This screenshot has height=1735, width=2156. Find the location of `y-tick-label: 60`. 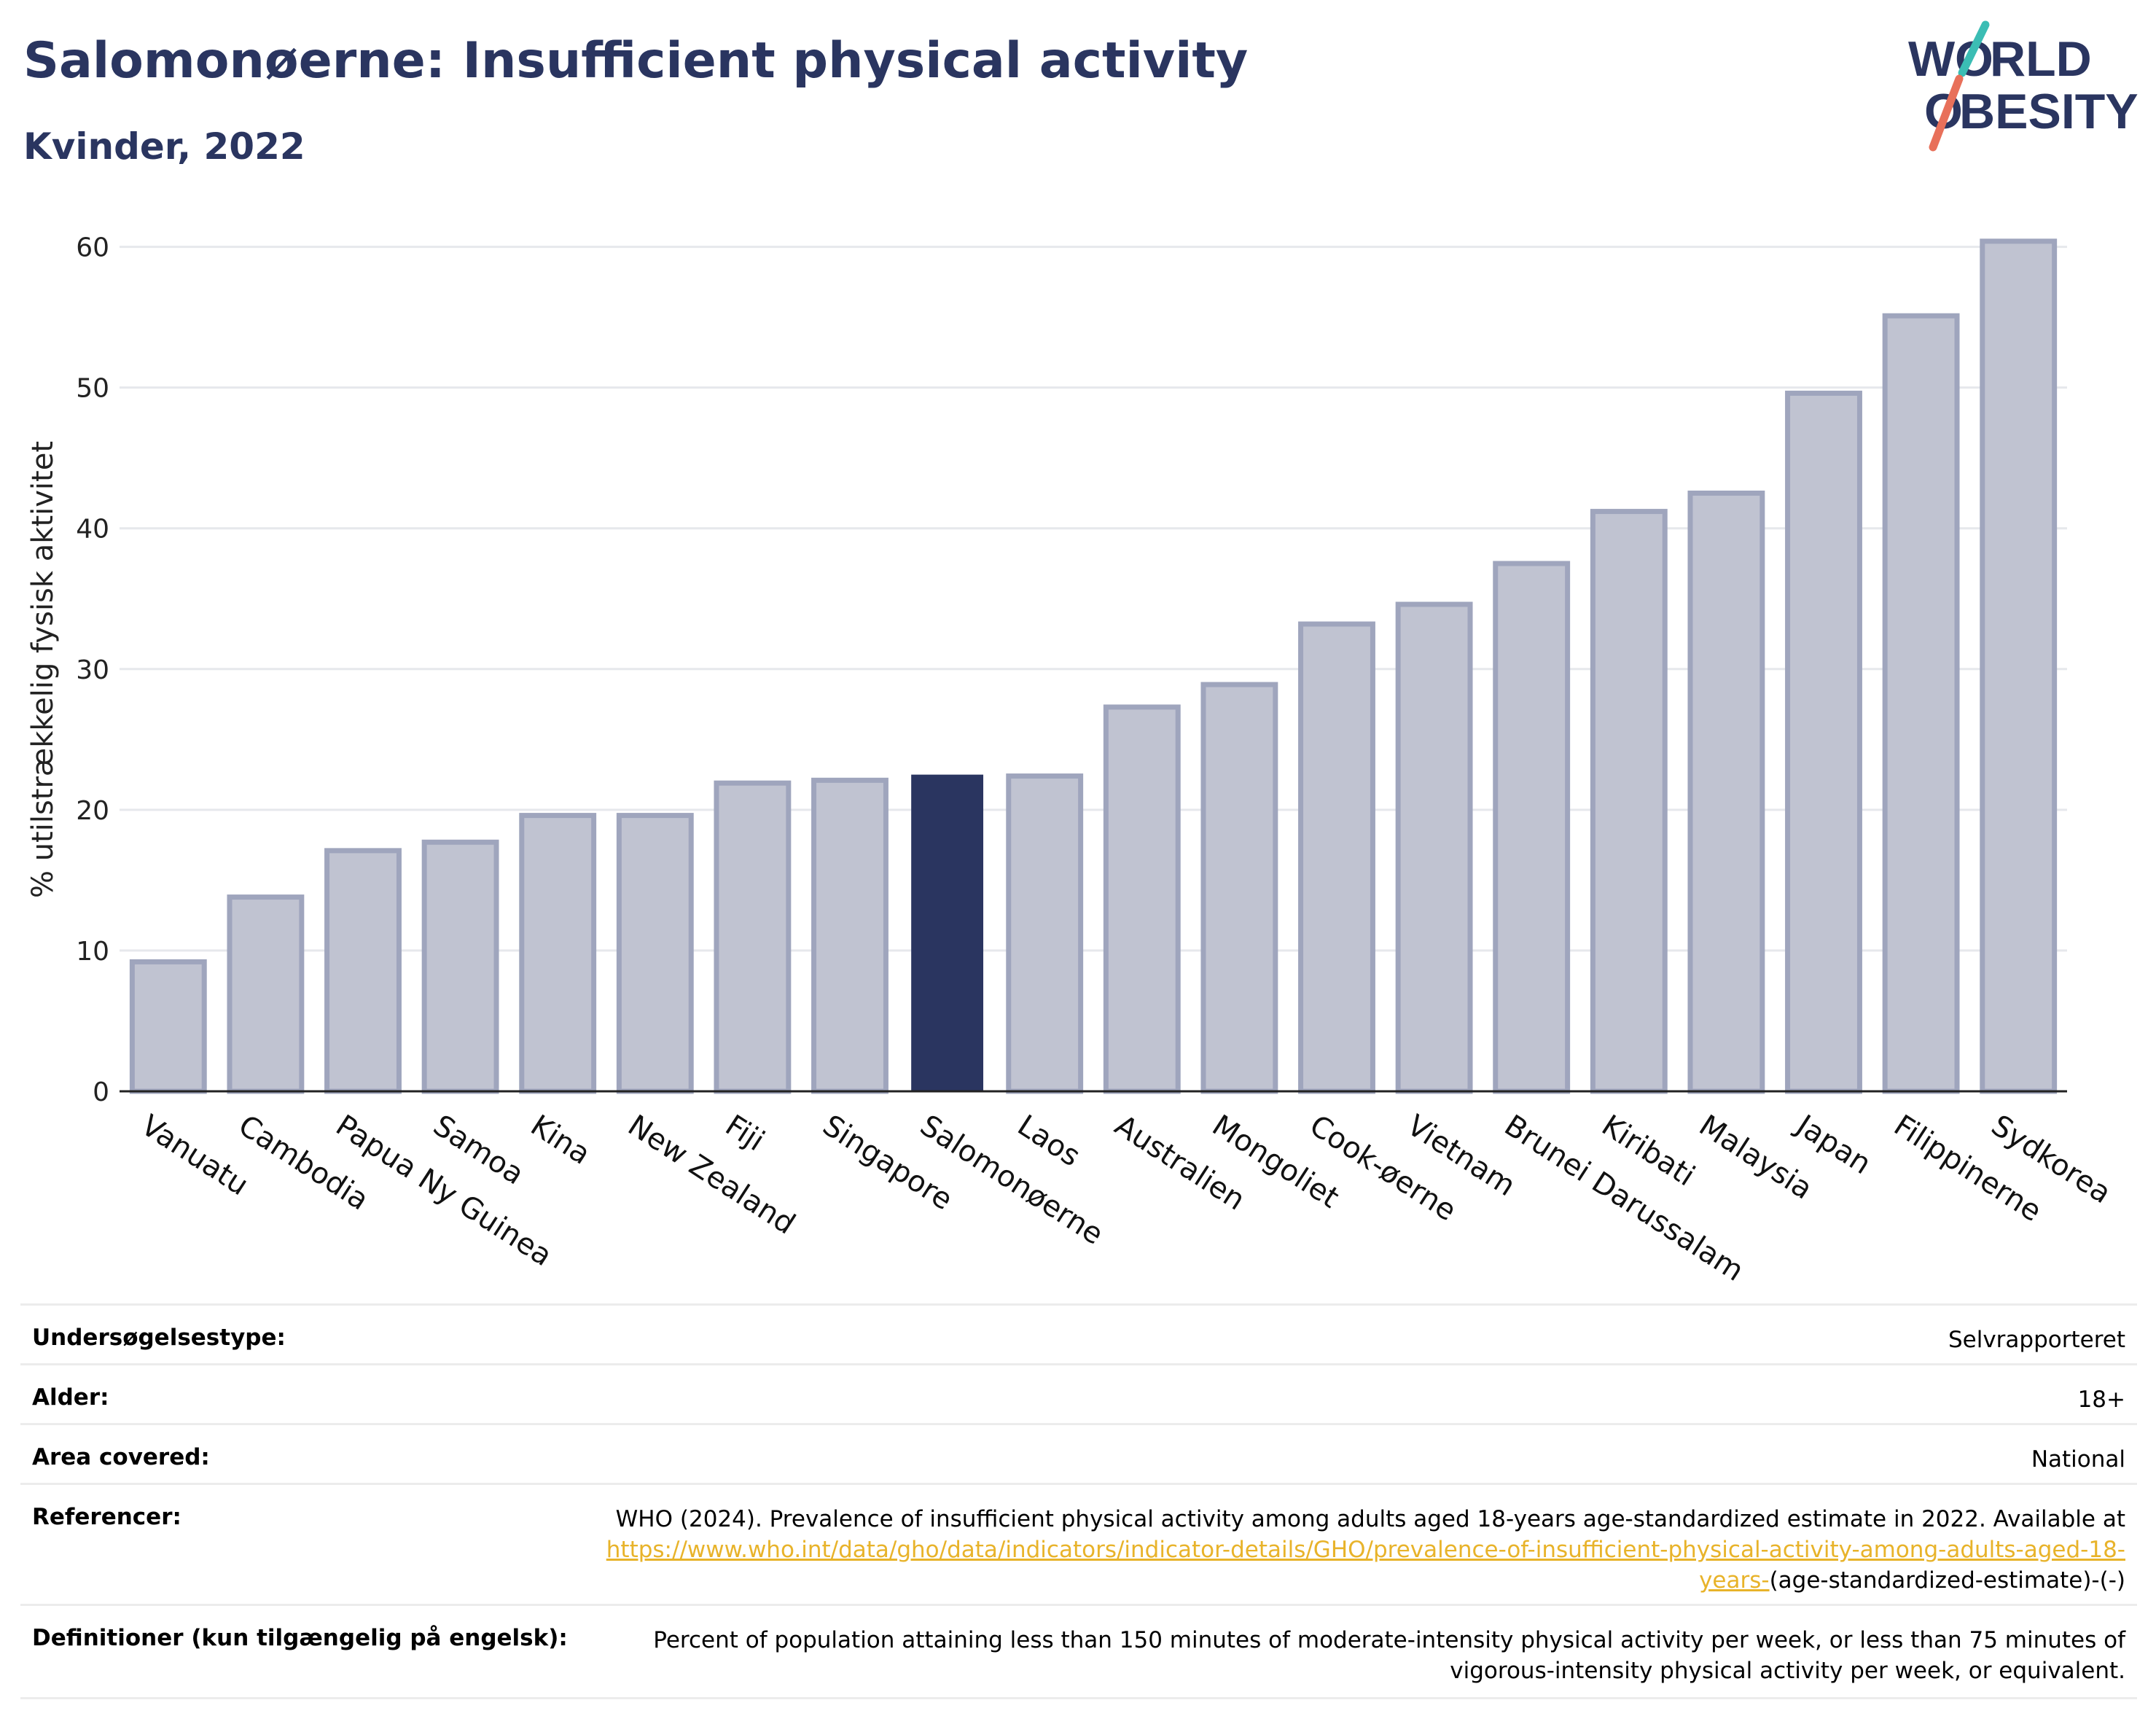

y-tick-label: 60 is located at coordinates (93, 248).